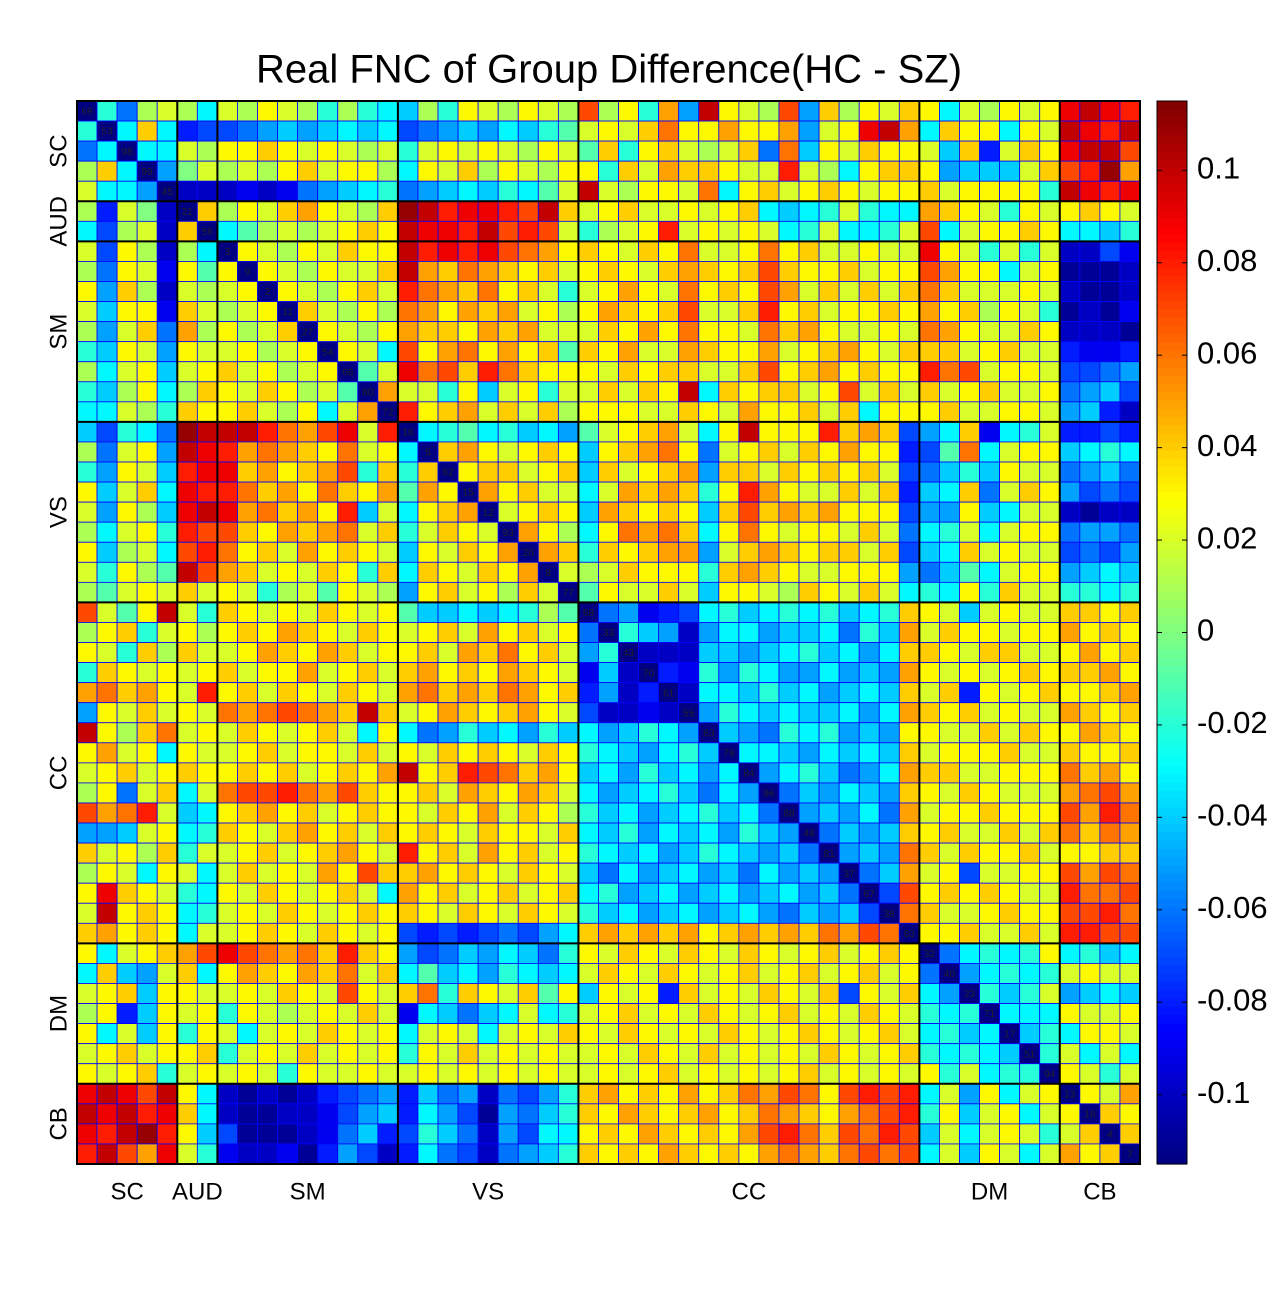 This screenshot has height=1292, width=1279. I want to click on component-label: 12, so click(489, 513).